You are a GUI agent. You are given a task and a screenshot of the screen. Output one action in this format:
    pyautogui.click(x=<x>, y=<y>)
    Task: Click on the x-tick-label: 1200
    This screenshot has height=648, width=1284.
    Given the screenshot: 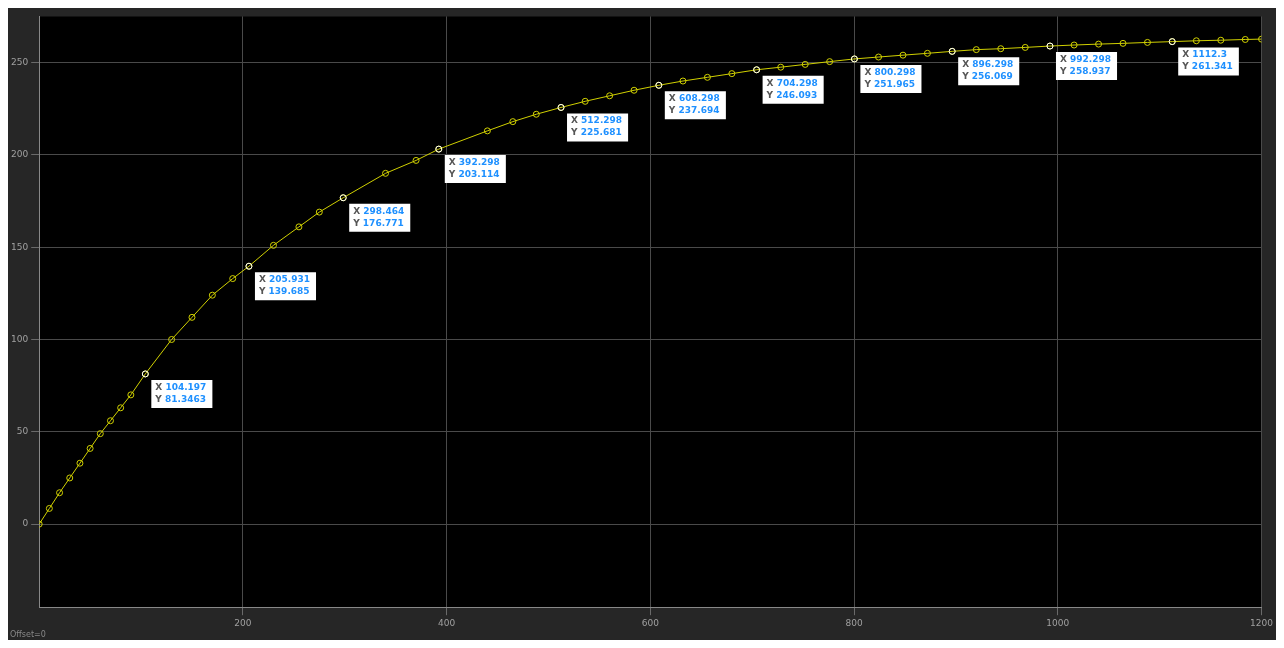 What is the action you would take?
    pyautogui.click(x=1262, y=622)
    